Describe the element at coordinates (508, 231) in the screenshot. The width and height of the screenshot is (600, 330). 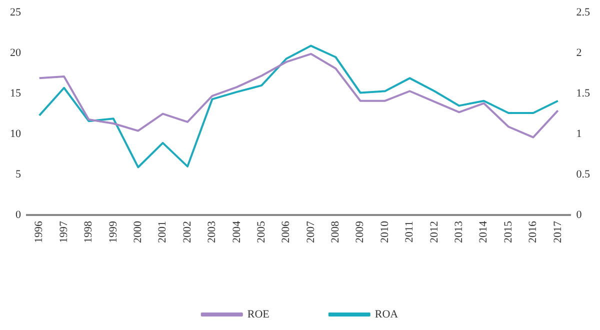
I see `x-tick-label: 2015` at that location.